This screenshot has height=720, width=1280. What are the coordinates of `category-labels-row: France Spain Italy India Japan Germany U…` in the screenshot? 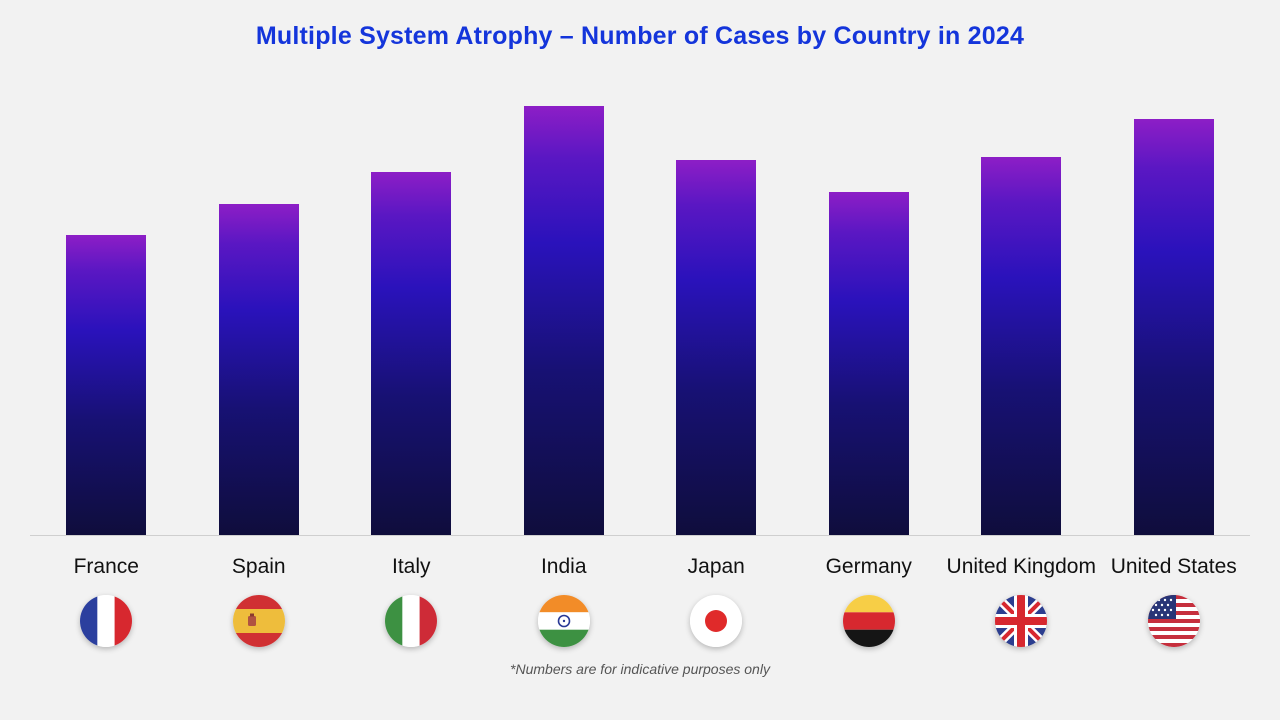 It's located at (640, 566).